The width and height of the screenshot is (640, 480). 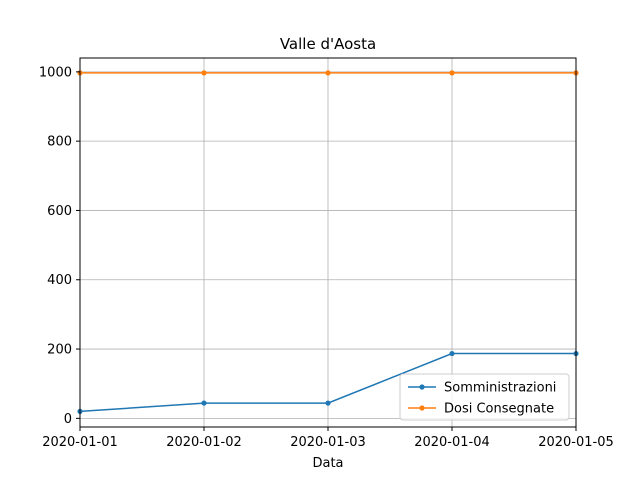 What do you see at coordinates (68, 419) in the screenshot?
I see `y-tick-label: 0` at bounding box center [68, 419].